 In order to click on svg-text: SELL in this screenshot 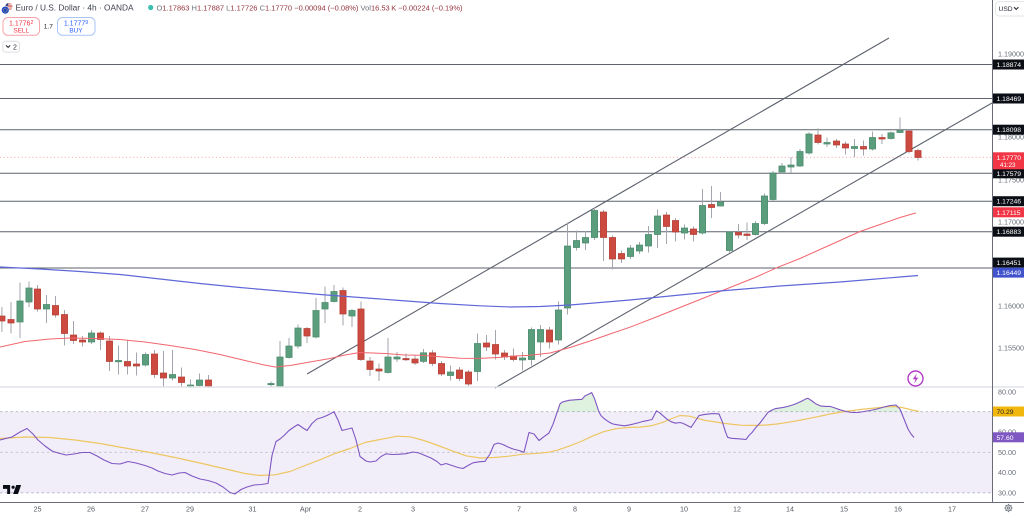, I will do `click(21, 30)`.